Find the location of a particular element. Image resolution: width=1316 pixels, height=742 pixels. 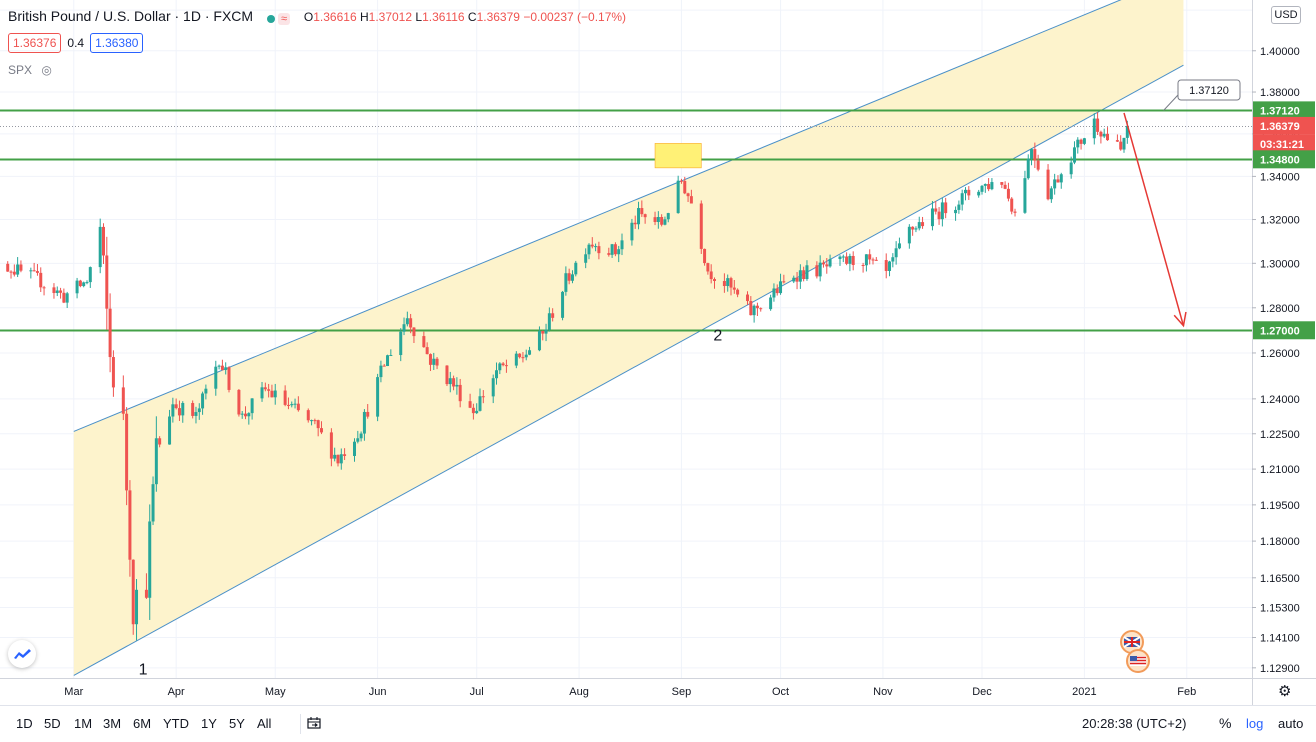

callout-label: 1.37120 is located at coordinates (1209, 91).